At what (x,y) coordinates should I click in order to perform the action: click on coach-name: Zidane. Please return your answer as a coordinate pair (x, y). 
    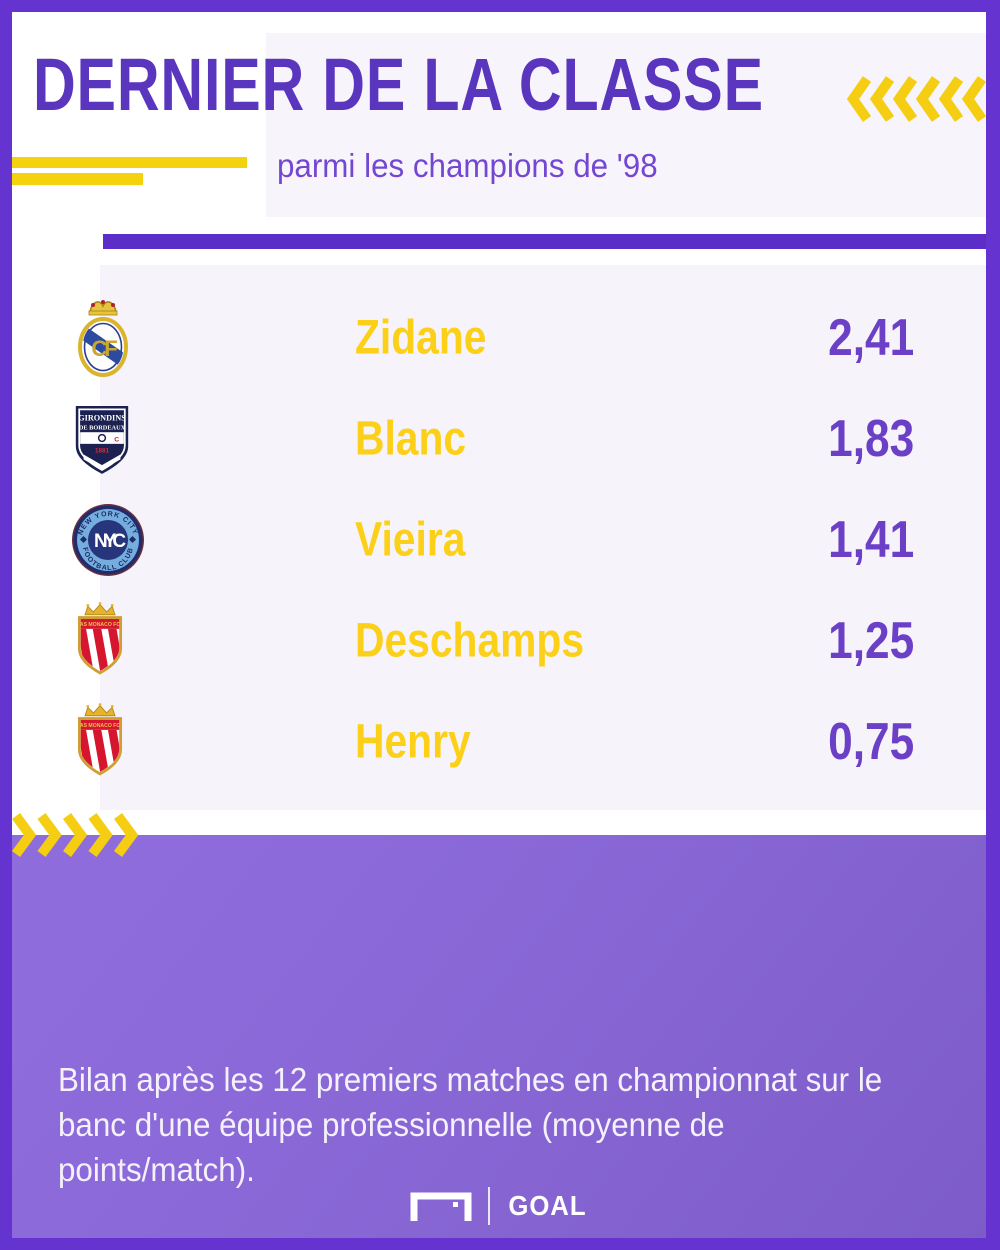
    Looking at the image, I should click on (421, 337).